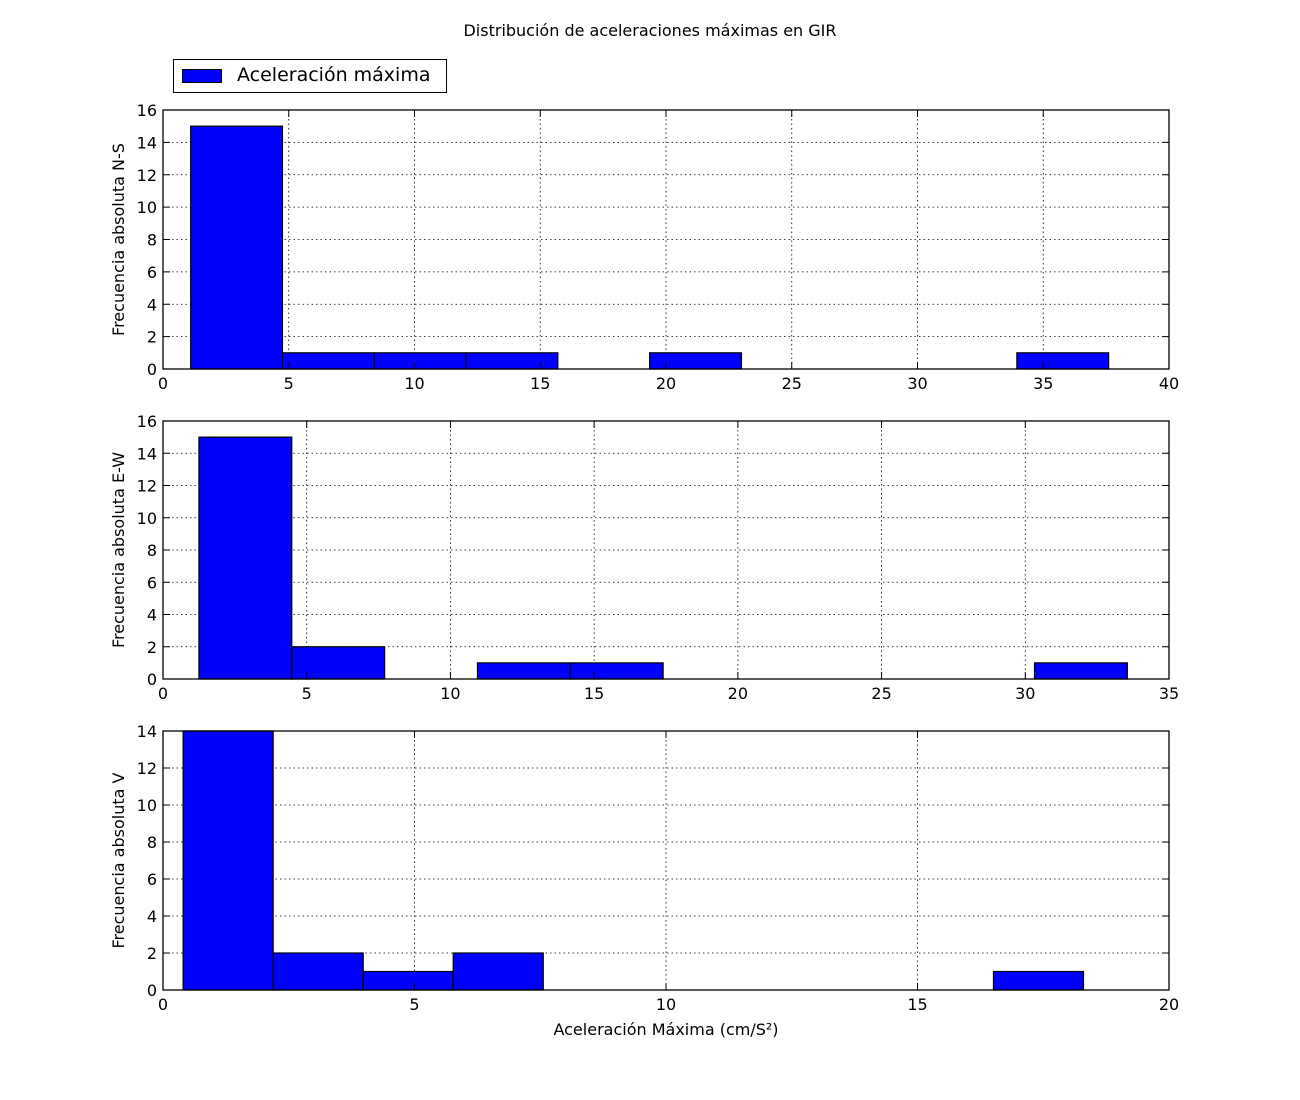  I want to click on legend: Aceleración máxima, so click(310, 76).